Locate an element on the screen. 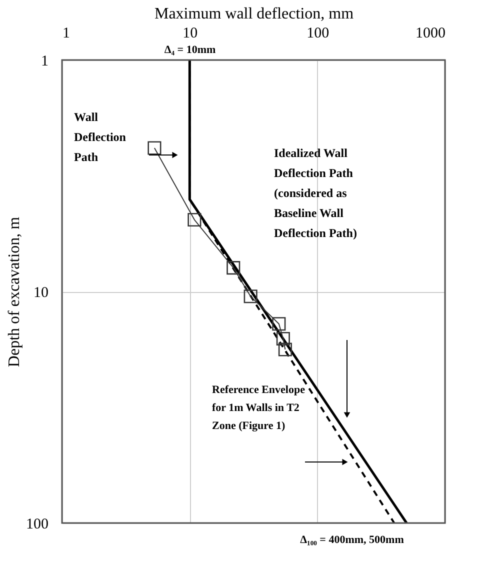 This screenshot has height=563, width=501. text: Δ₄ = 10mm is located at coordinates (190, 50).